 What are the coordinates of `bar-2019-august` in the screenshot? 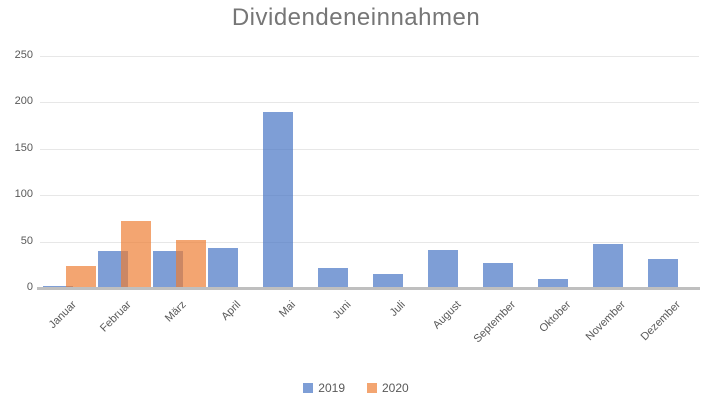 It's located at (442, 268).